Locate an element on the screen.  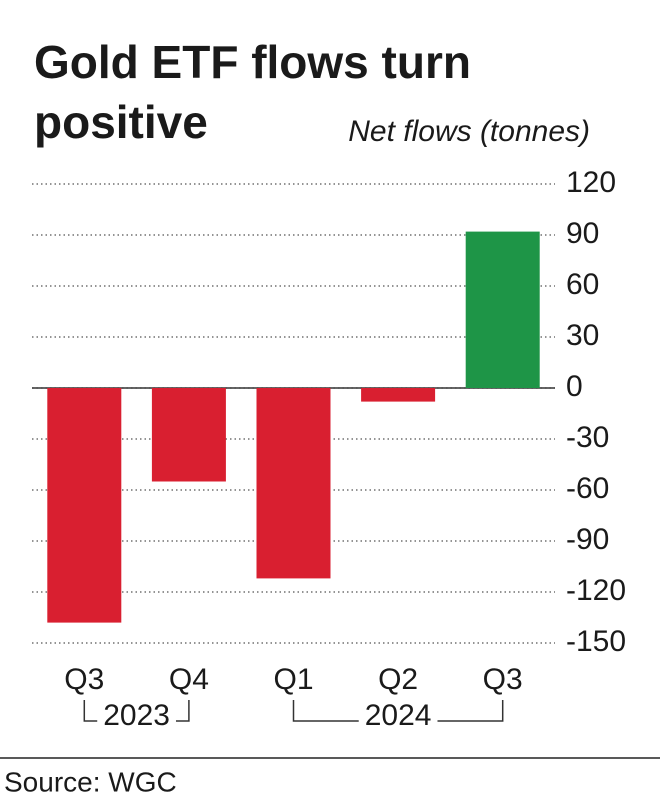
y-tick-label: -150 is located at coordinates (596, 641).